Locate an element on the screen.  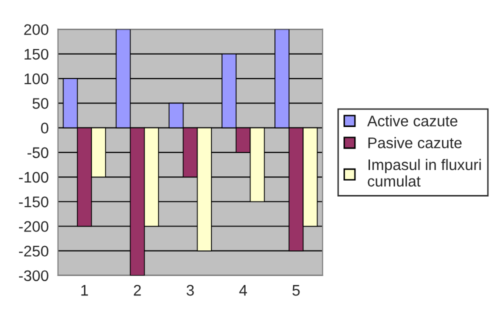
x-tick-label: 5 is located at coordinates (296, 290).